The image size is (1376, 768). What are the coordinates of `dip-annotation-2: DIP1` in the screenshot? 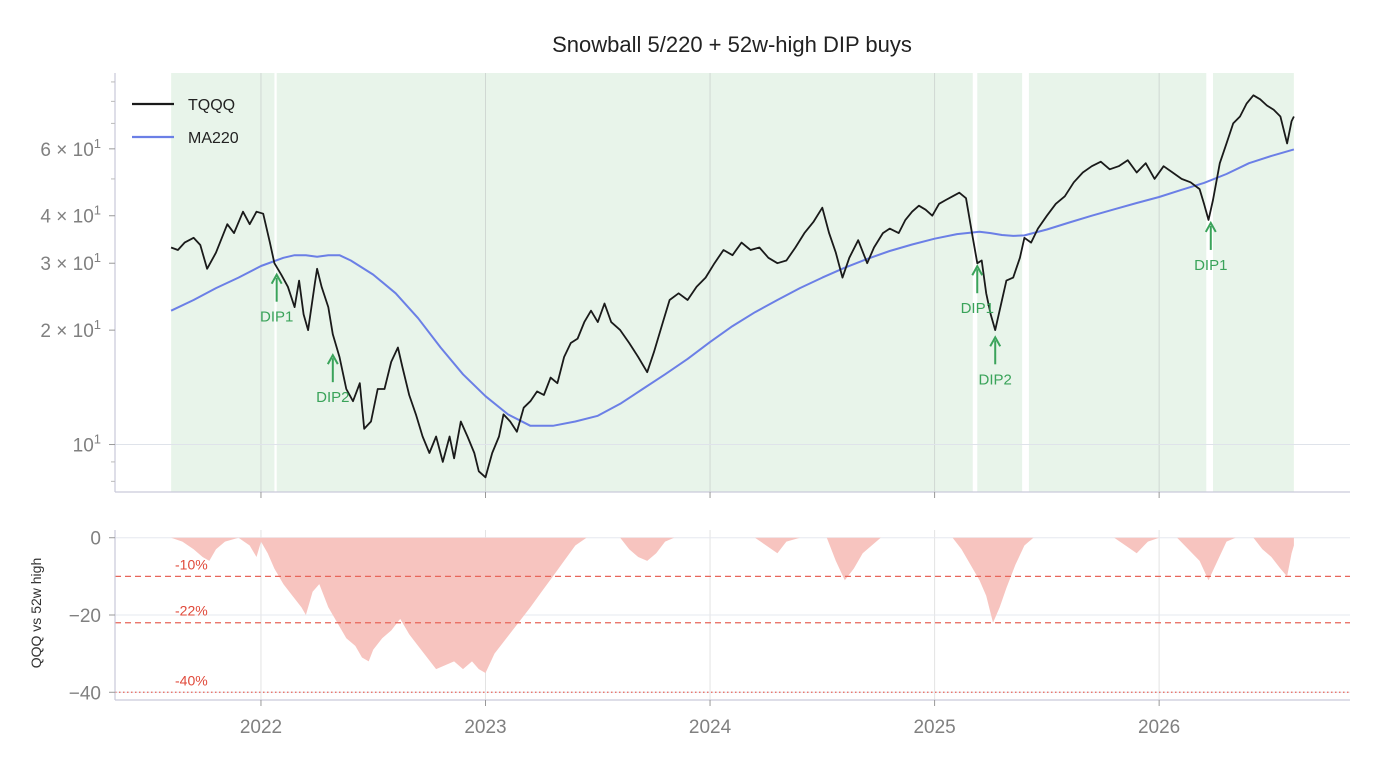 It's located at (977, 290).